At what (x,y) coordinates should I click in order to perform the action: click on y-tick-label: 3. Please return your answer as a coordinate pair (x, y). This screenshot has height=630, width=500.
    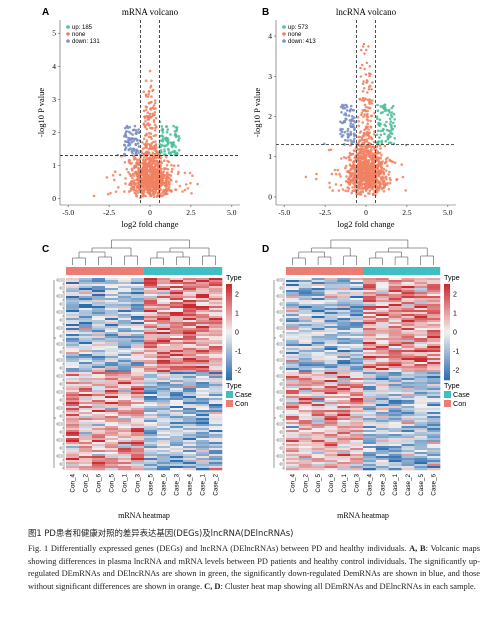
    Looking at the image, I should click on (54, 99).